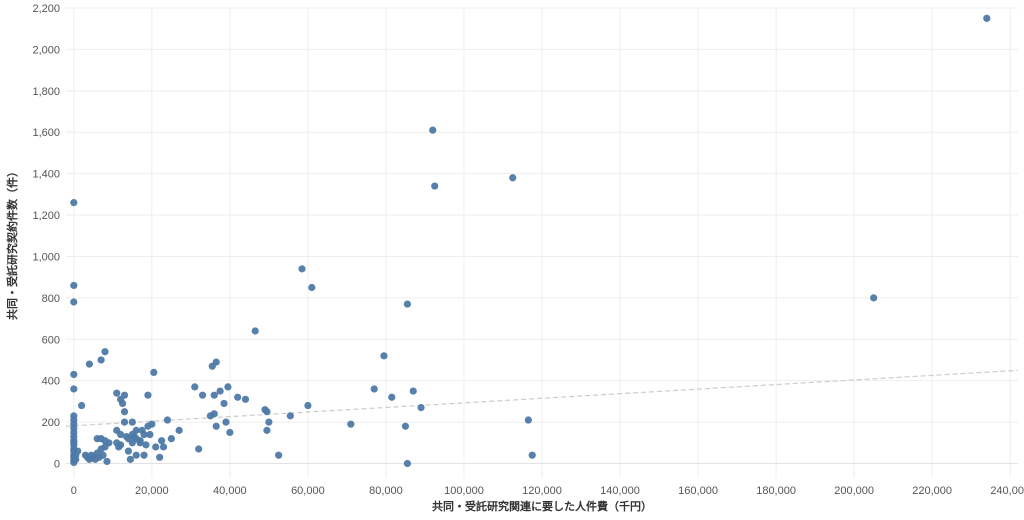 This screenshot has height=520, width=1024. Describe the element at coordinates (854, 491) in the screenshot. I see `x-tick-label: 200,000` at that location.